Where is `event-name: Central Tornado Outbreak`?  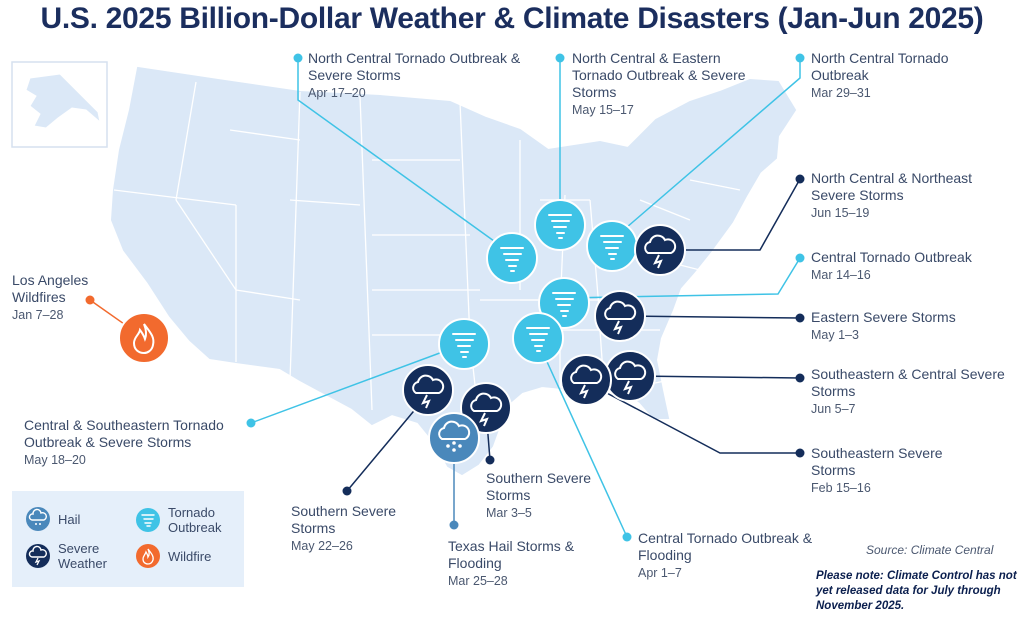 event-name: Central Tornado Outbreak is located at coordinates (891, 257).